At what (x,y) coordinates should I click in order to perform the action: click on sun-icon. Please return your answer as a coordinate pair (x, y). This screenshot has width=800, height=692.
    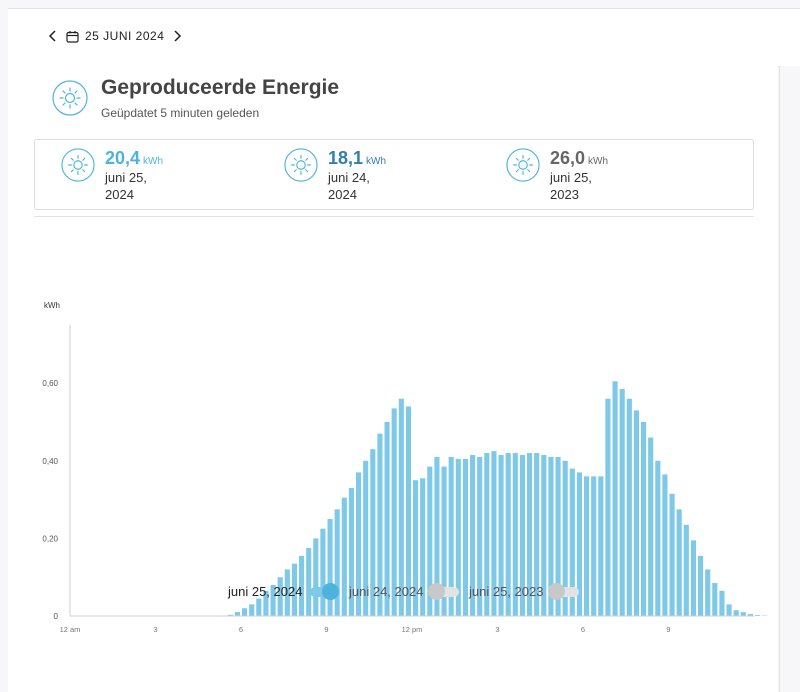
    Looking at the image, I should click on (301, 175).